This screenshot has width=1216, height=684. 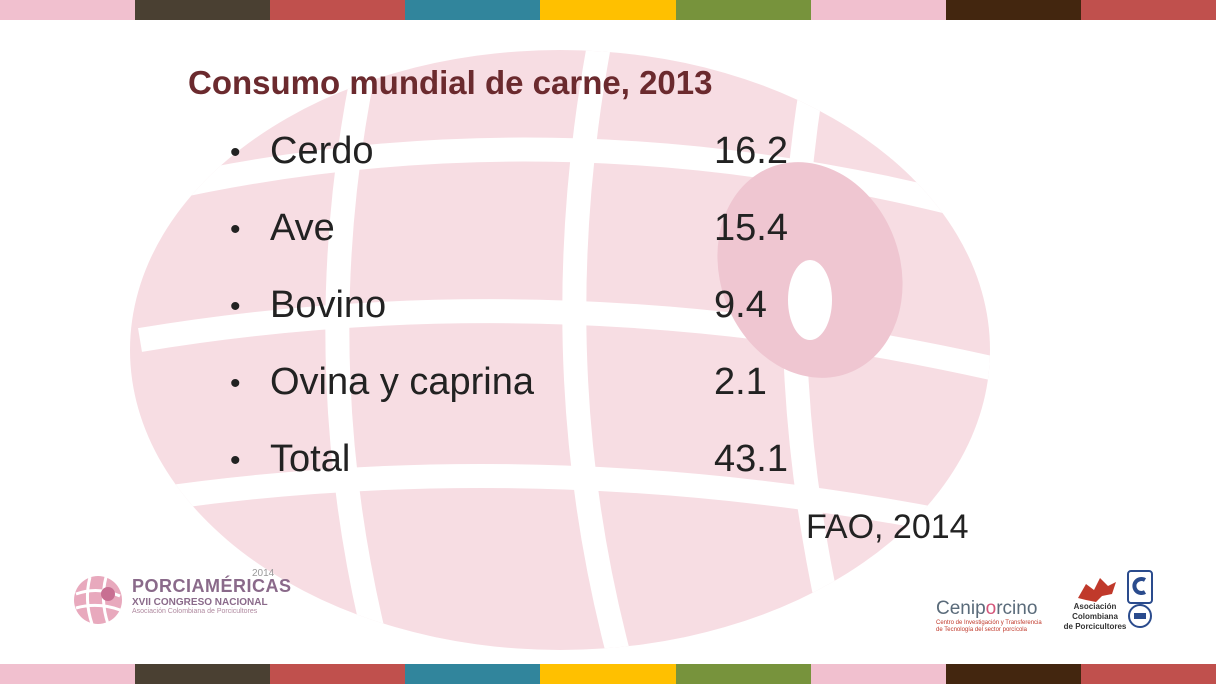 I want to click on list-item-ovina-caprina: • Ovina y caprina 2.1, so click(x=530, y=399).